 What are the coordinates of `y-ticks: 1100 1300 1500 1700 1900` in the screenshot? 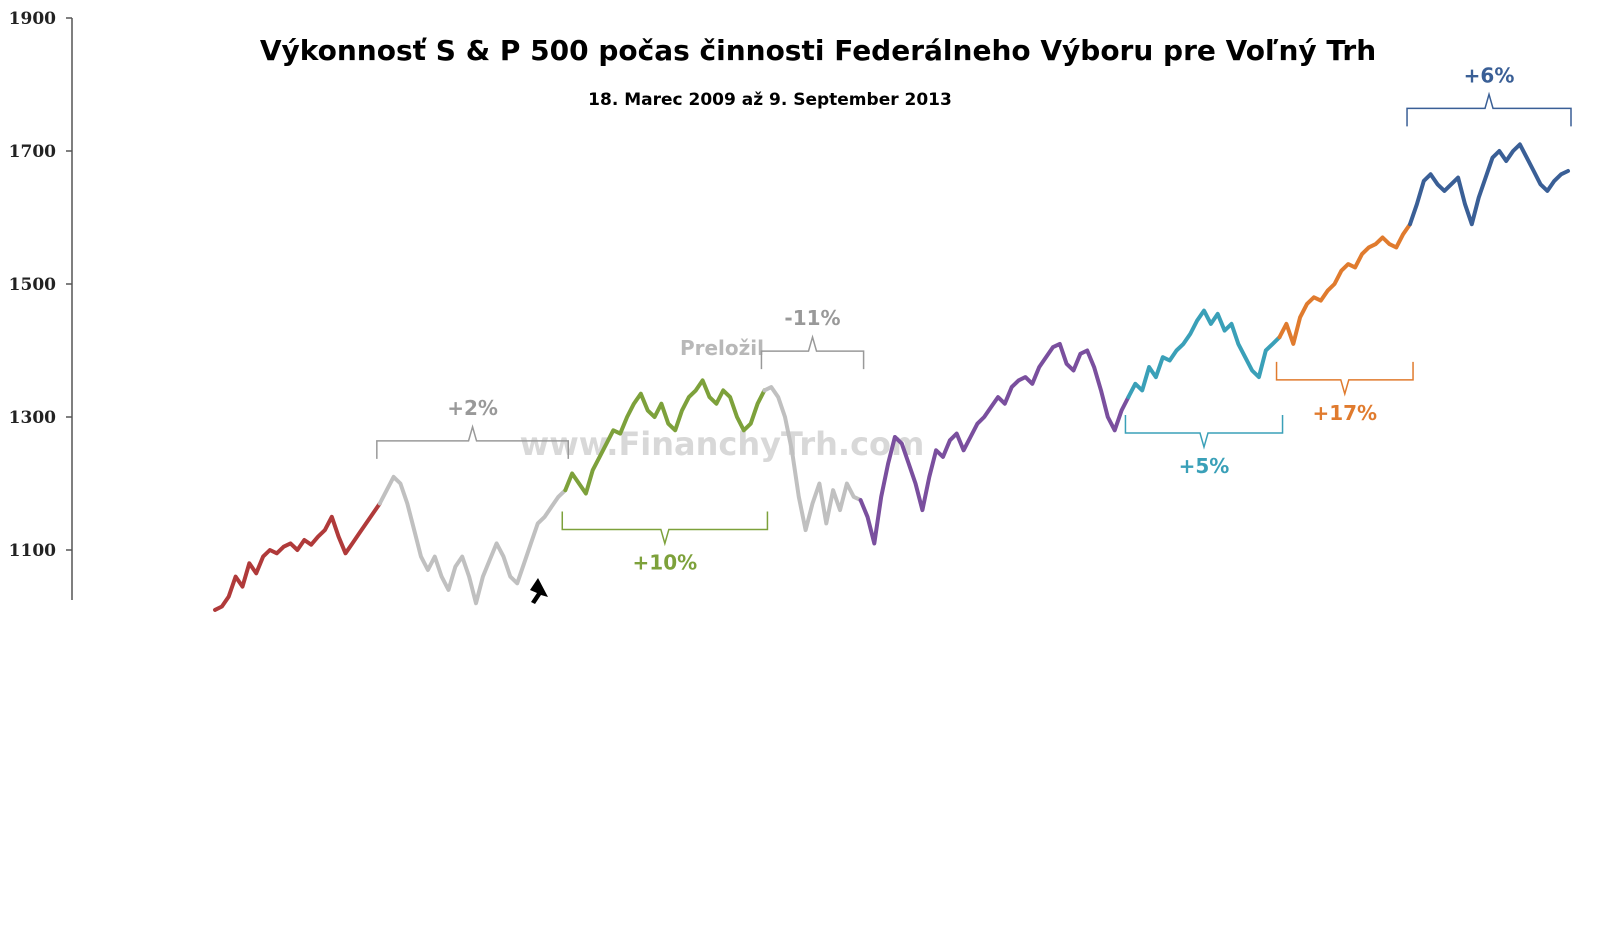 It's located at (40, 285).